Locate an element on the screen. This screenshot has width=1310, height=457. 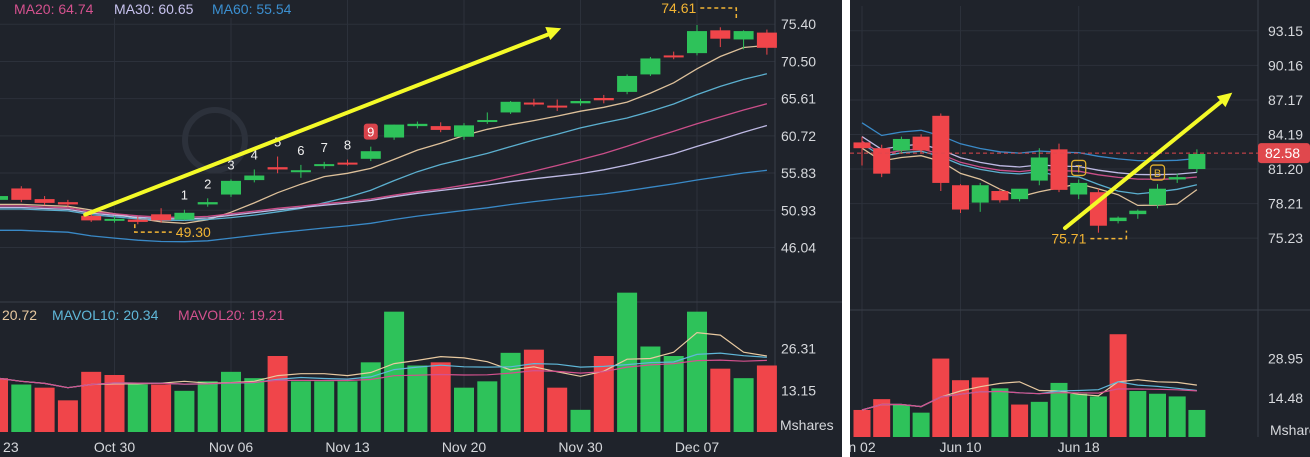
price-tick-label: 93.15 is located at coordinates (1285, 31).